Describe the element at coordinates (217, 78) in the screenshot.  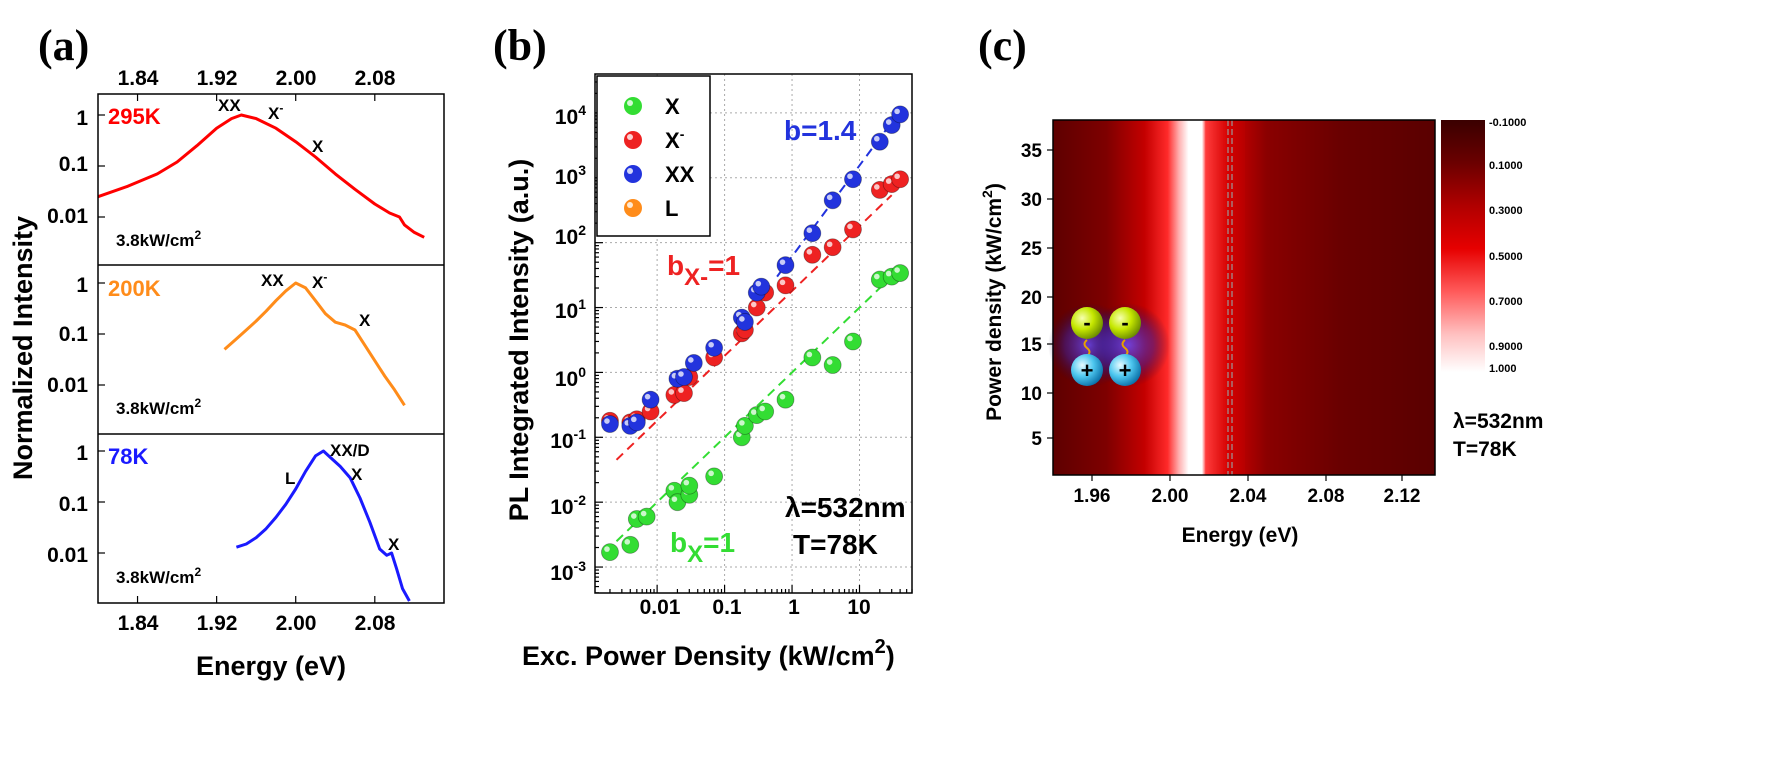
I see `top-tick-label: 1.92` at that location.